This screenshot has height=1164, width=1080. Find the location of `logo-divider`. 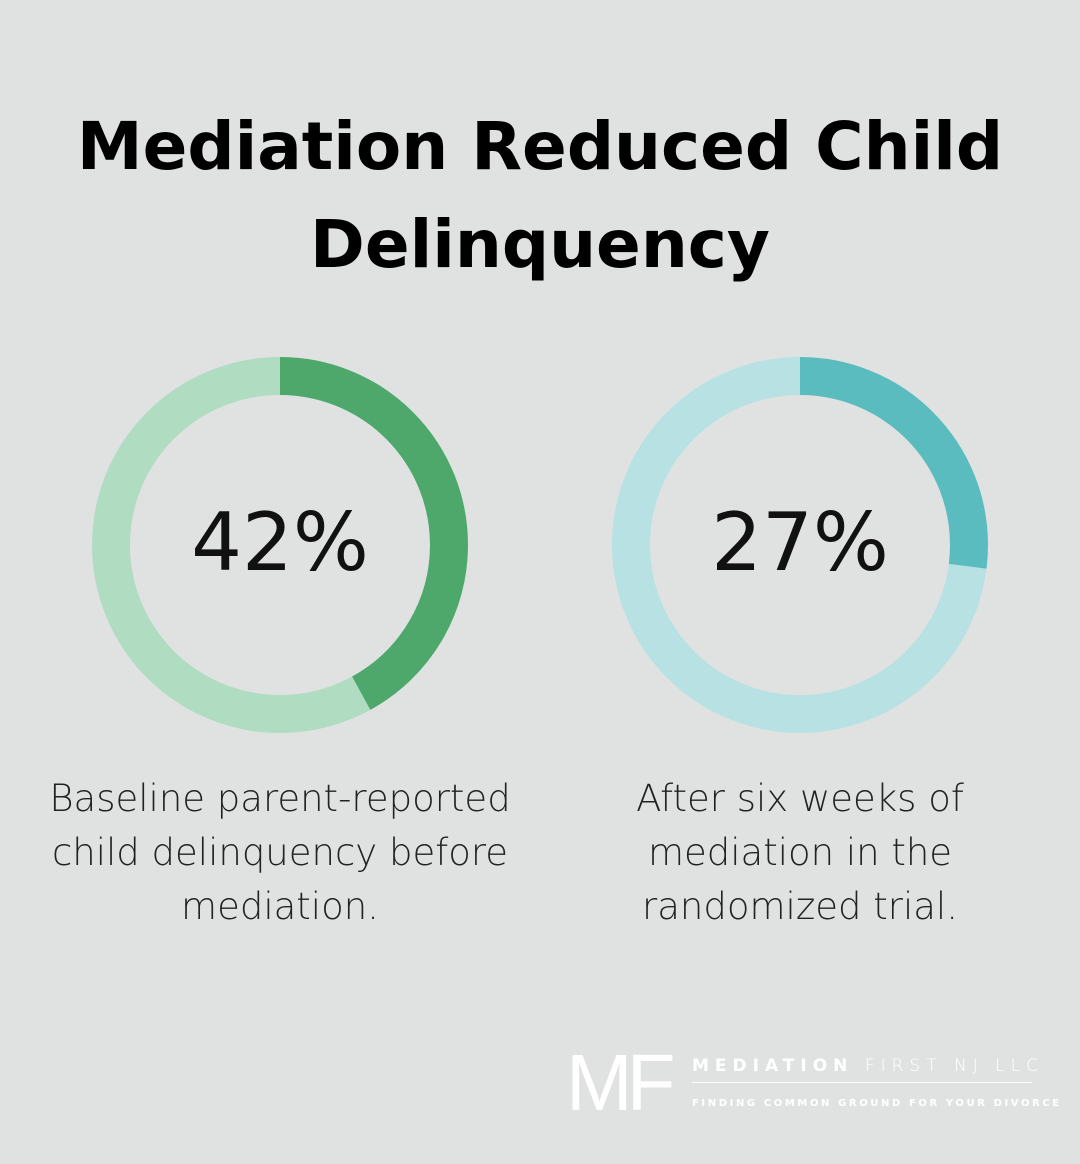

logo-divider is located at coordinates (862, 1082).